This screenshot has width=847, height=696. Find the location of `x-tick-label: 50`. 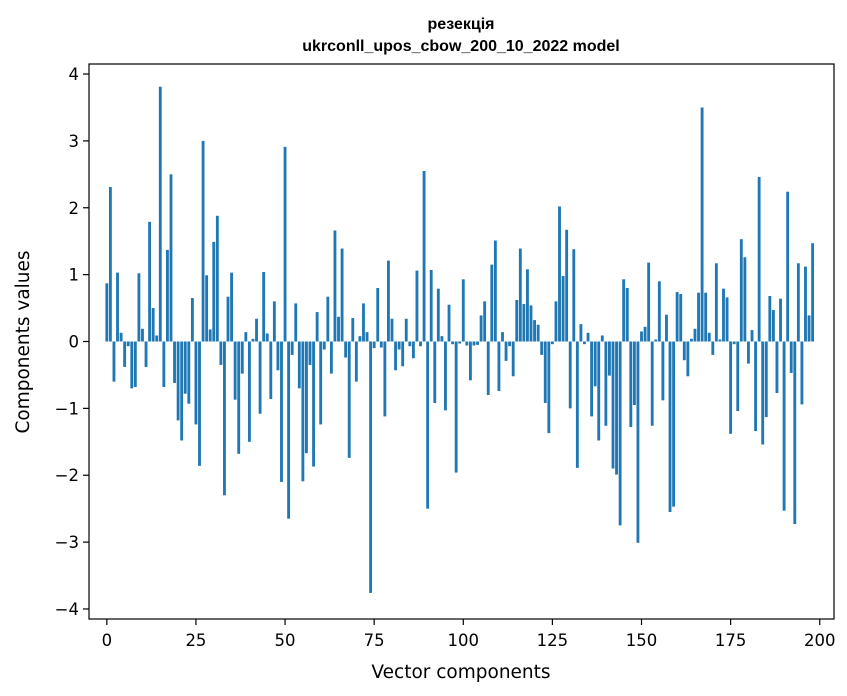

x-tick-label: 50 is located at coordinates (285, 640).